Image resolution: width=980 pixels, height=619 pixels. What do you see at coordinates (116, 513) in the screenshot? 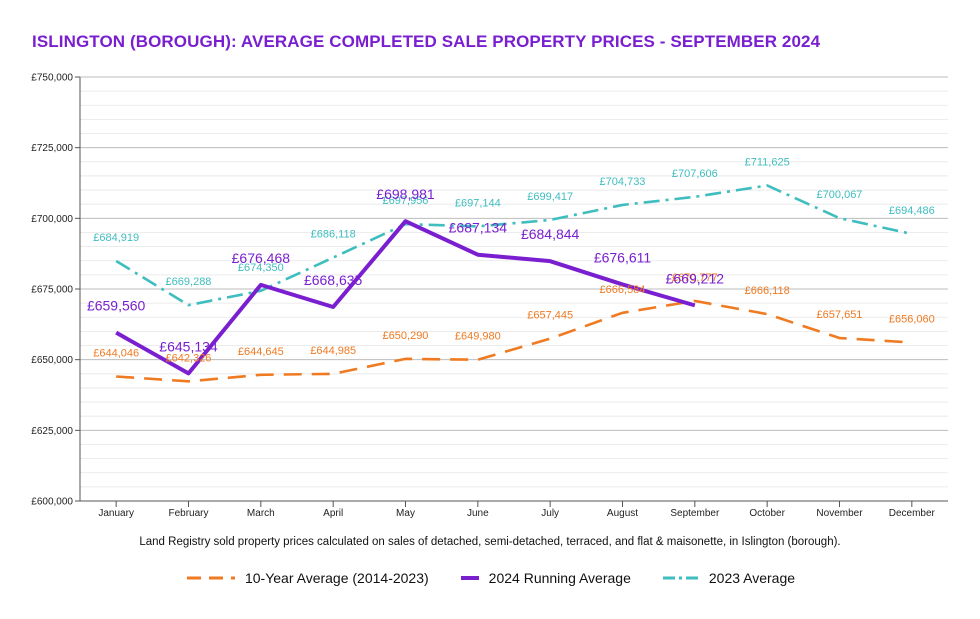
I see `x-tick-label: January` at bounding box center [116, 513].